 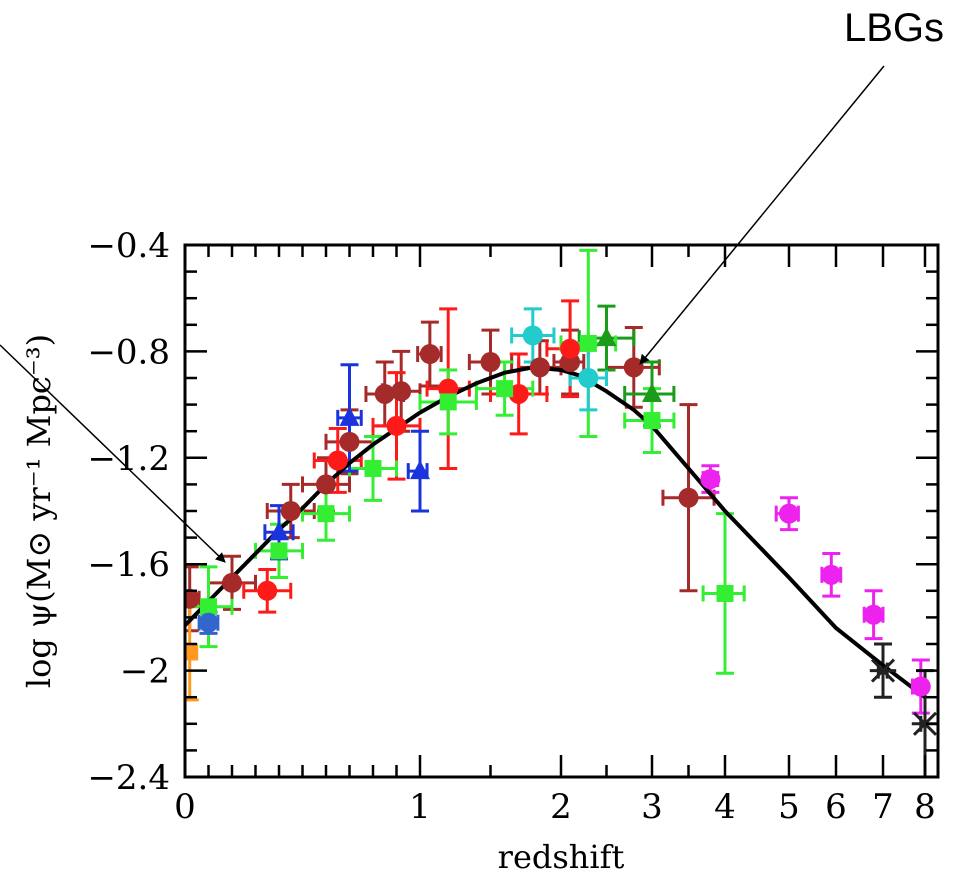 What do you see at coordinates (893, 28) in the screenshot?
I see `lbg-annotation-label: LBGs` at bounding box center [893, 28].